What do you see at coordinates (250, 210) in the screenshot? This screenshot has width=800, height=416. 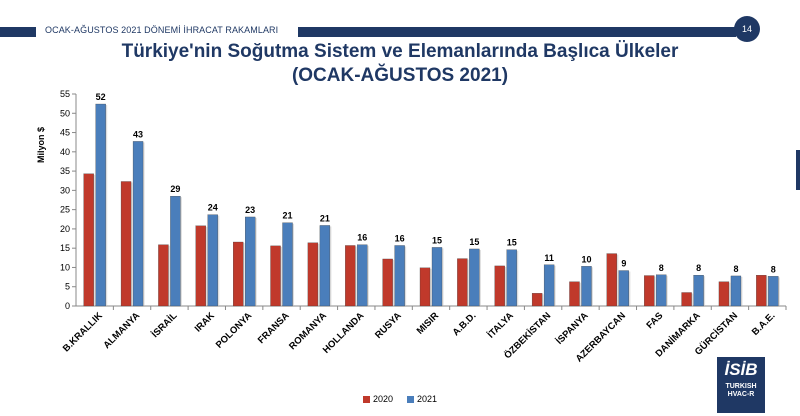 I see `data-label: 23` at bounding box center [250, 210].